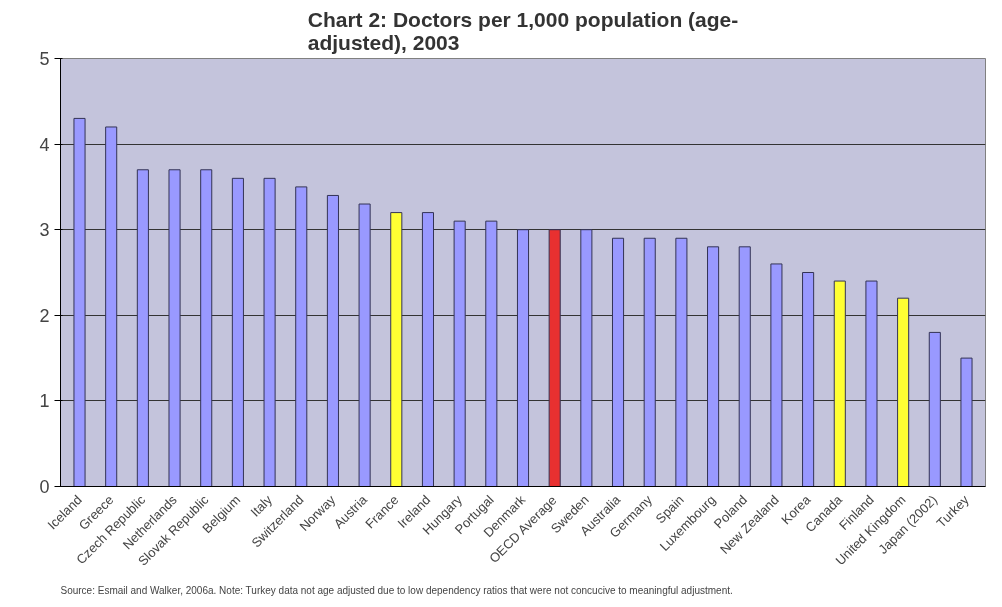  I want to click on source-note: Source: Esmail and Walker, 2006a. Note: Turkey data not age adjusted due to low dependency ratios that were not concucive to meaningful adjustment., so click(396, 590).